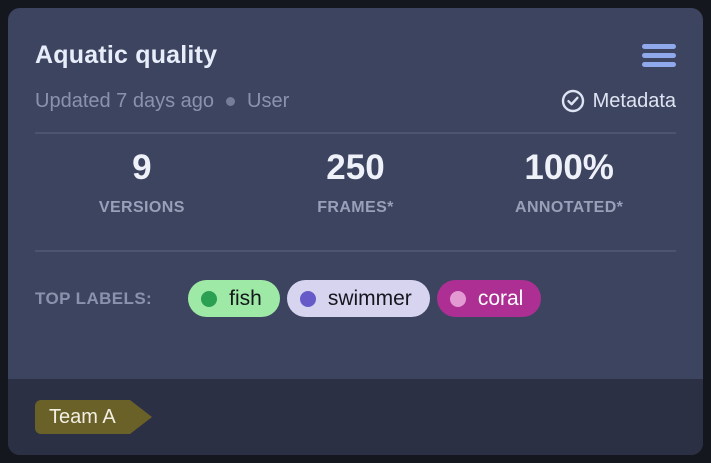 Image resolution: width=711 pixels, height=463 pixels. What do you see at coordinates (573, 101) in the screenshot?
I see `check-circle-icon` at bounding box center [573, 101].